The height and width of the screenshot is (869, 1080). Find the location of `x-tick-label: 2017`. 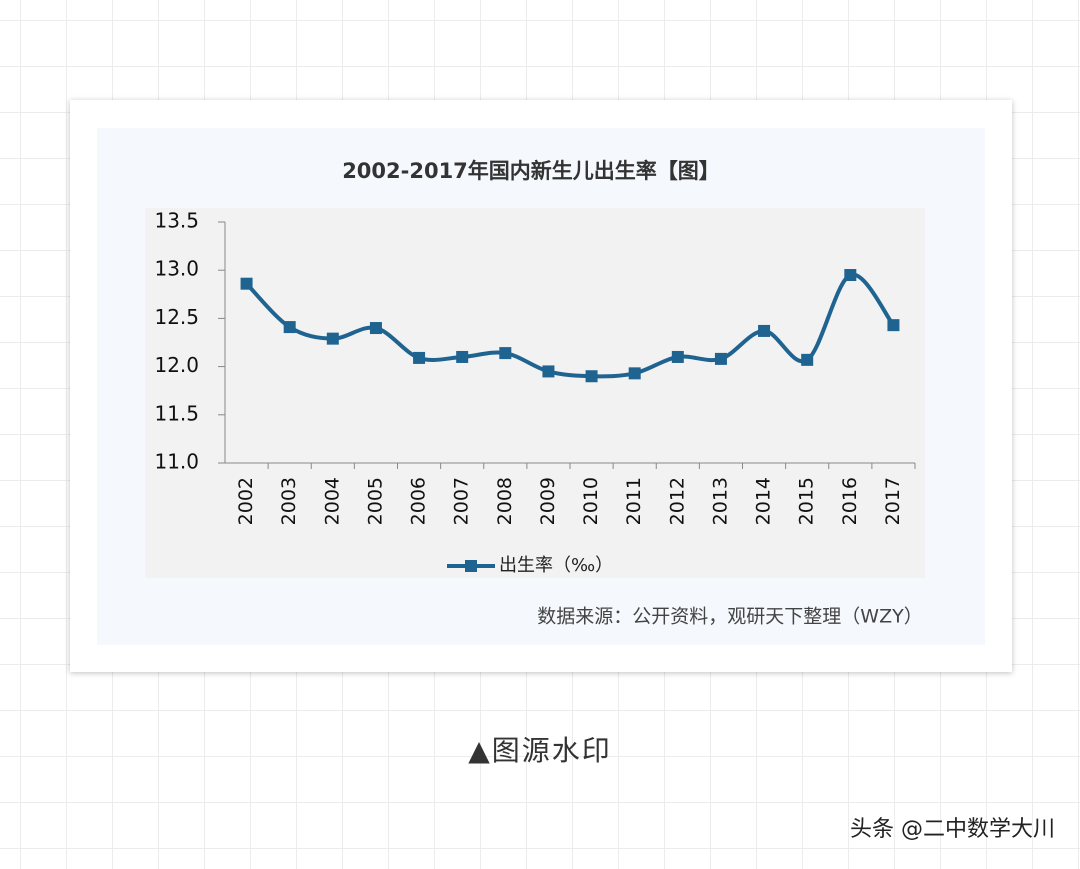

x-tick-label: 2017 is located at coordinates (893, 501).